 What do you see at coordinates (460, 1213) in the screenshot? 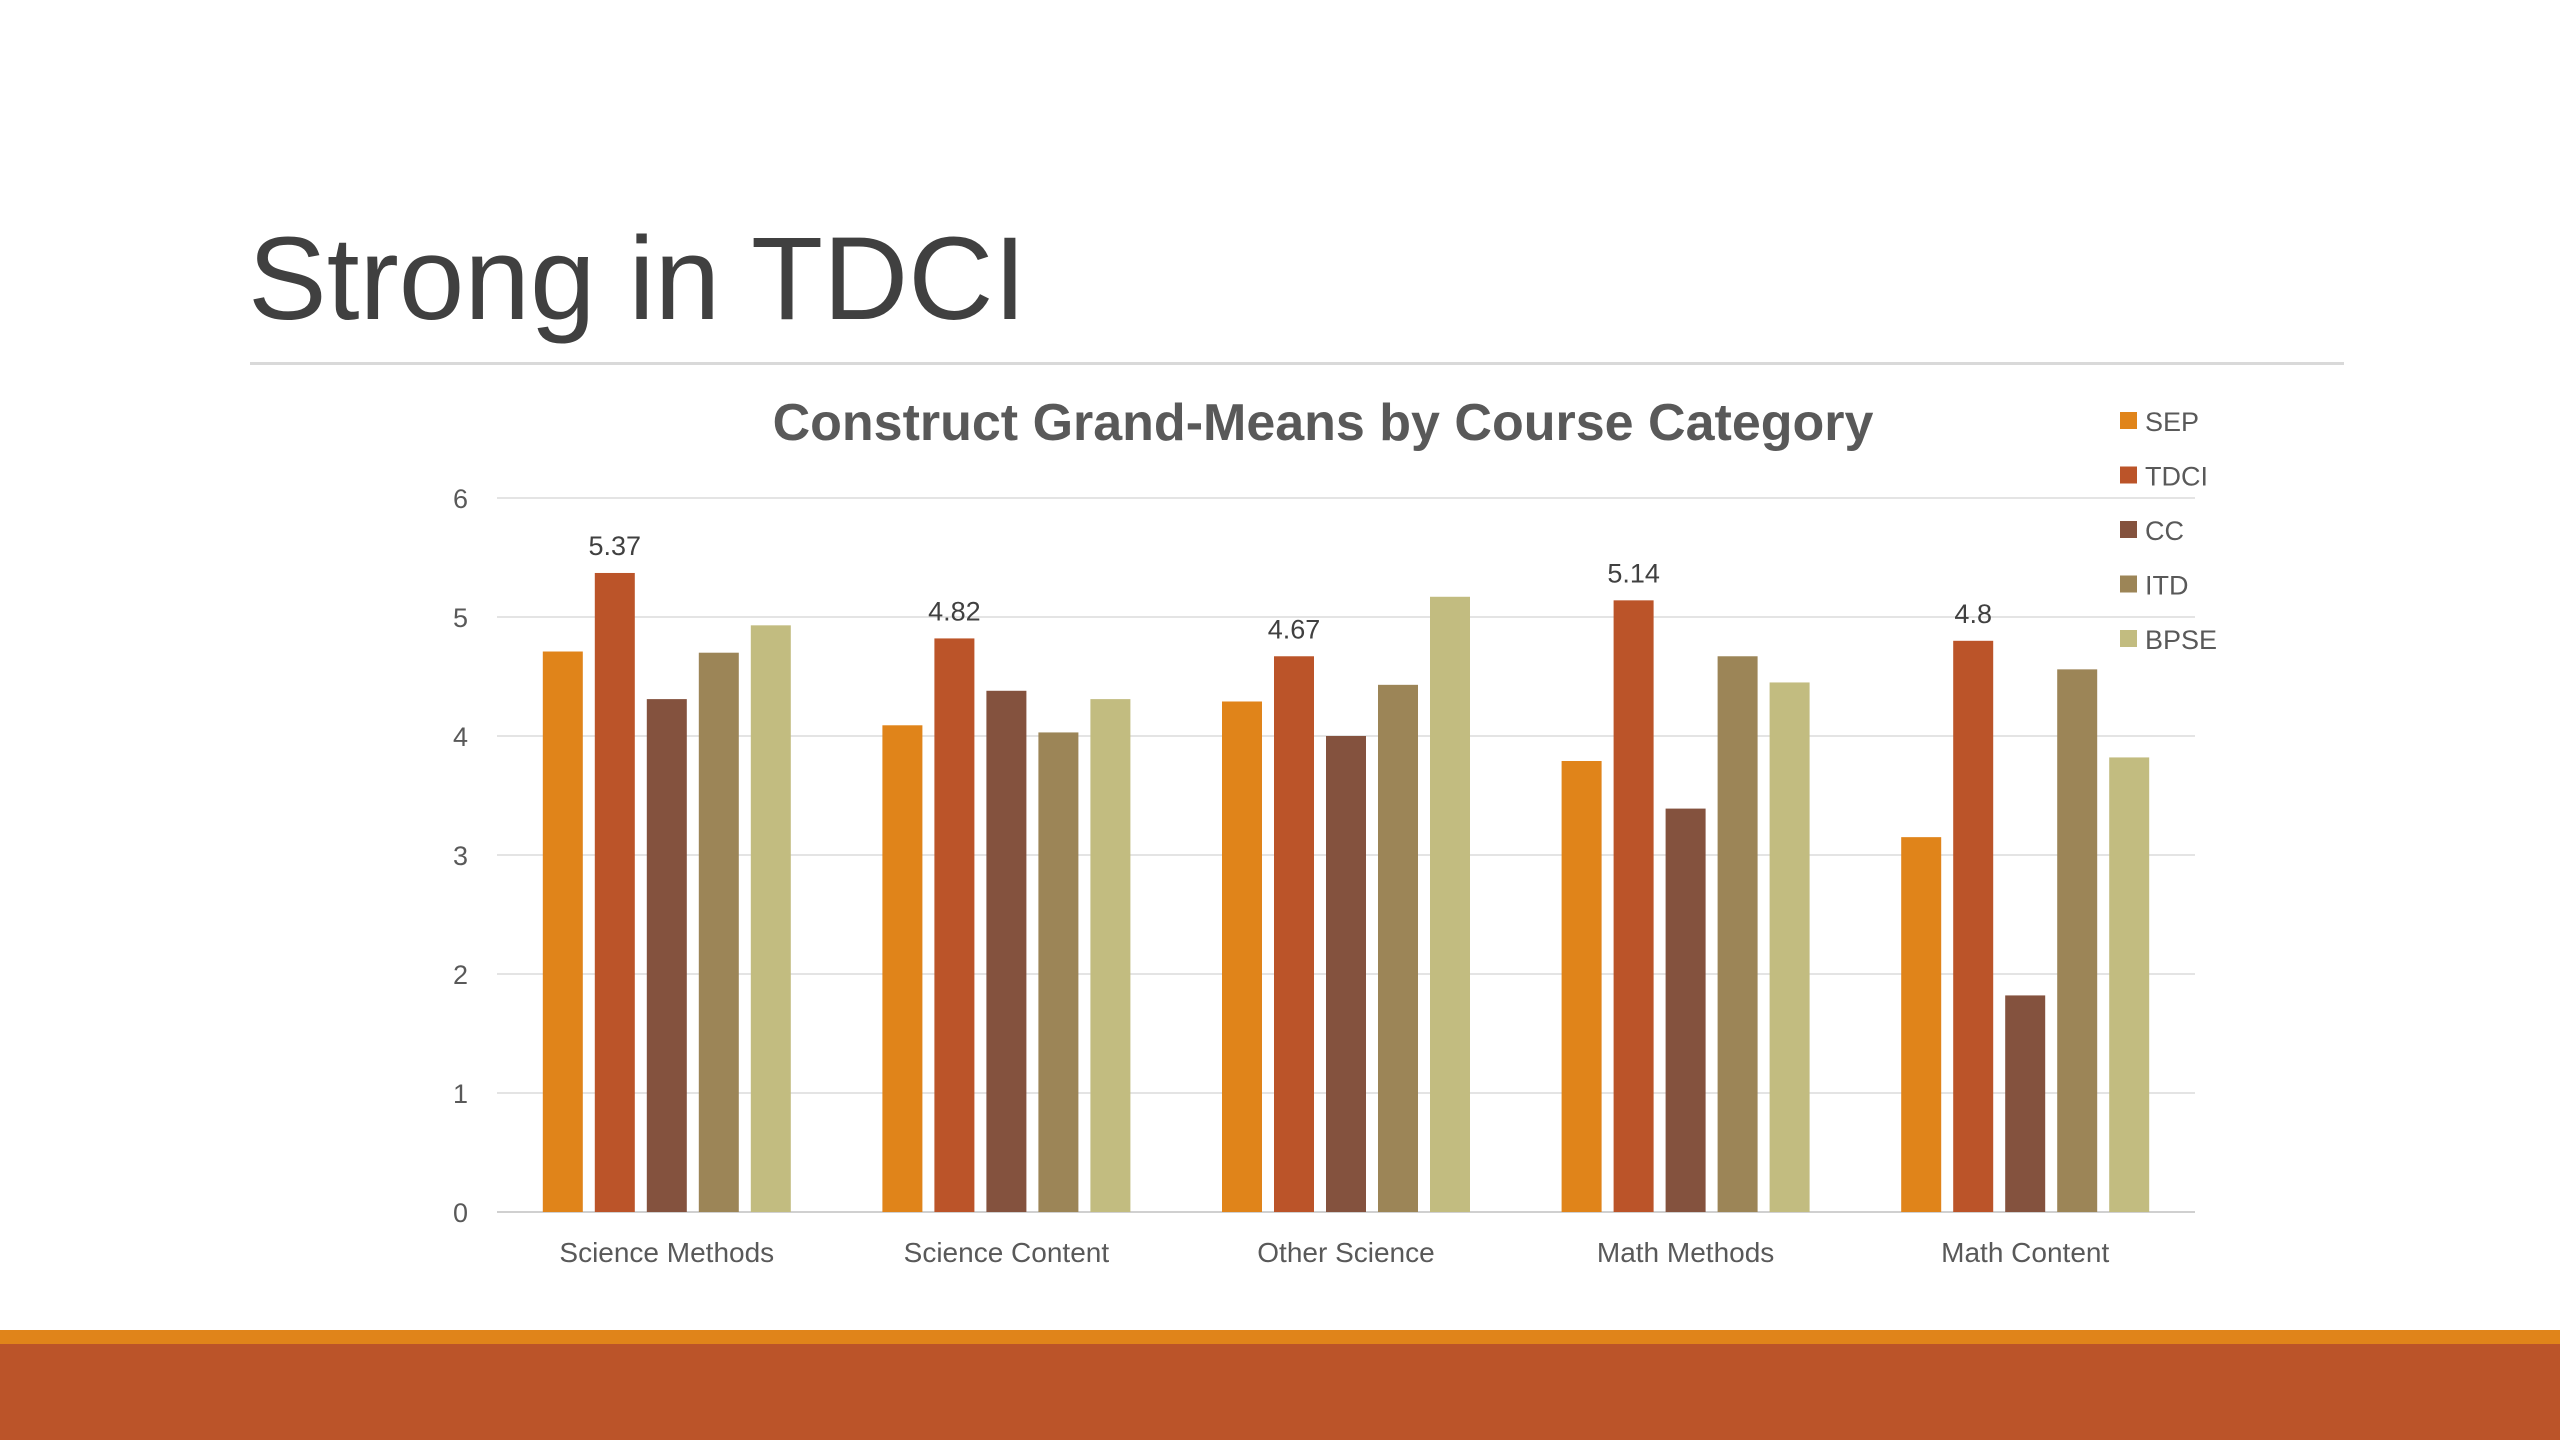
I see `y-tick-label: 0` at bounding box center [460, 1213].